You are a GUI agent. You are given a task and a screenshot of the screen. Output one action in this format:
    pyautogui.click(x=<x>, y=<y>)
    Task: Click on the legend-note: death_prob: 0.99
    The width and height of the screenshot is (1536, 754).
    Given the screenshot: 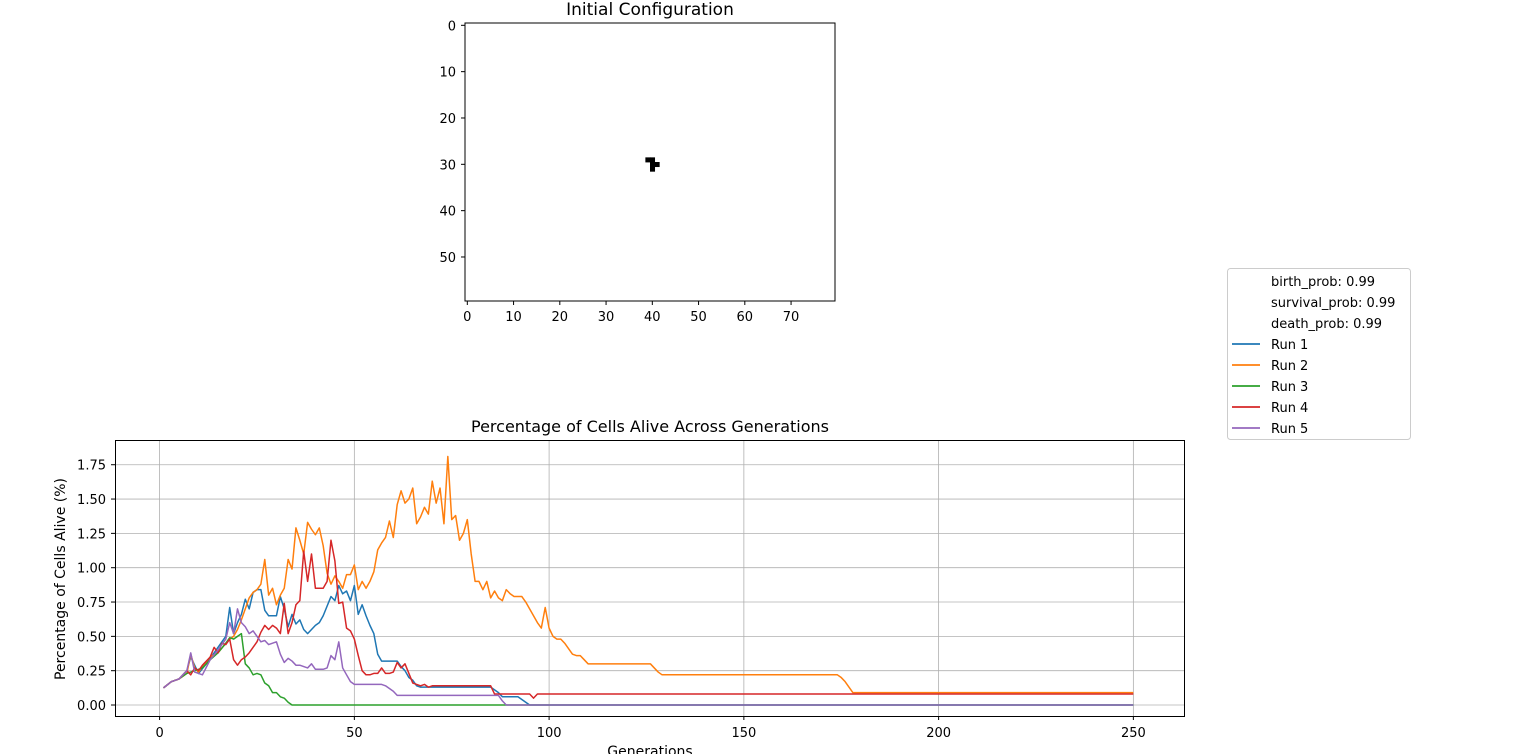 What is the action you would take?
    pyautogui.click(x=1326, y=324)
    